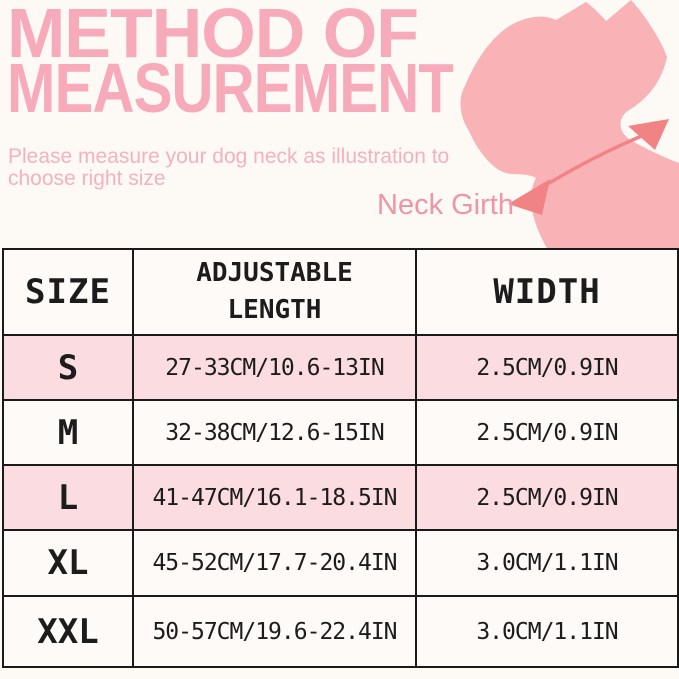 The height and width of the screenshot is (679, 679). I want to click on column-header-width: WIDTH, so click(547, 292).